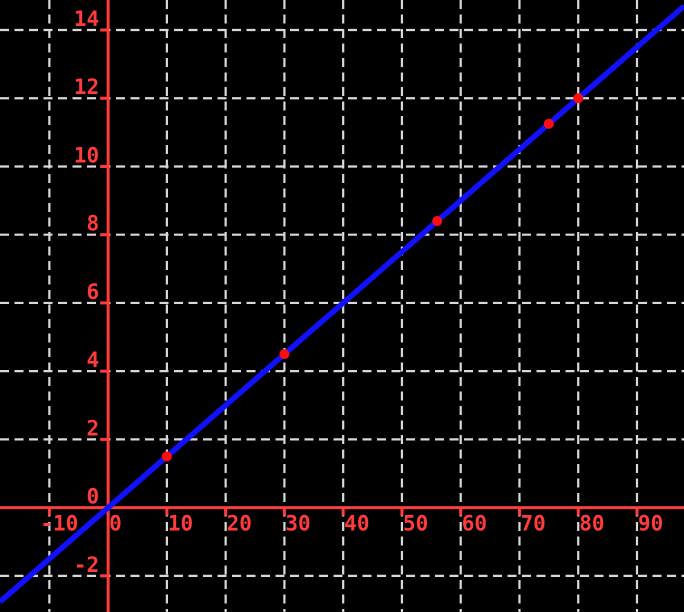 The image size is (684, 612). What do you see at coordinates (59, 524) in the screenshot?
I see `x-tick-label: -10` at bounding box center [59, 524].